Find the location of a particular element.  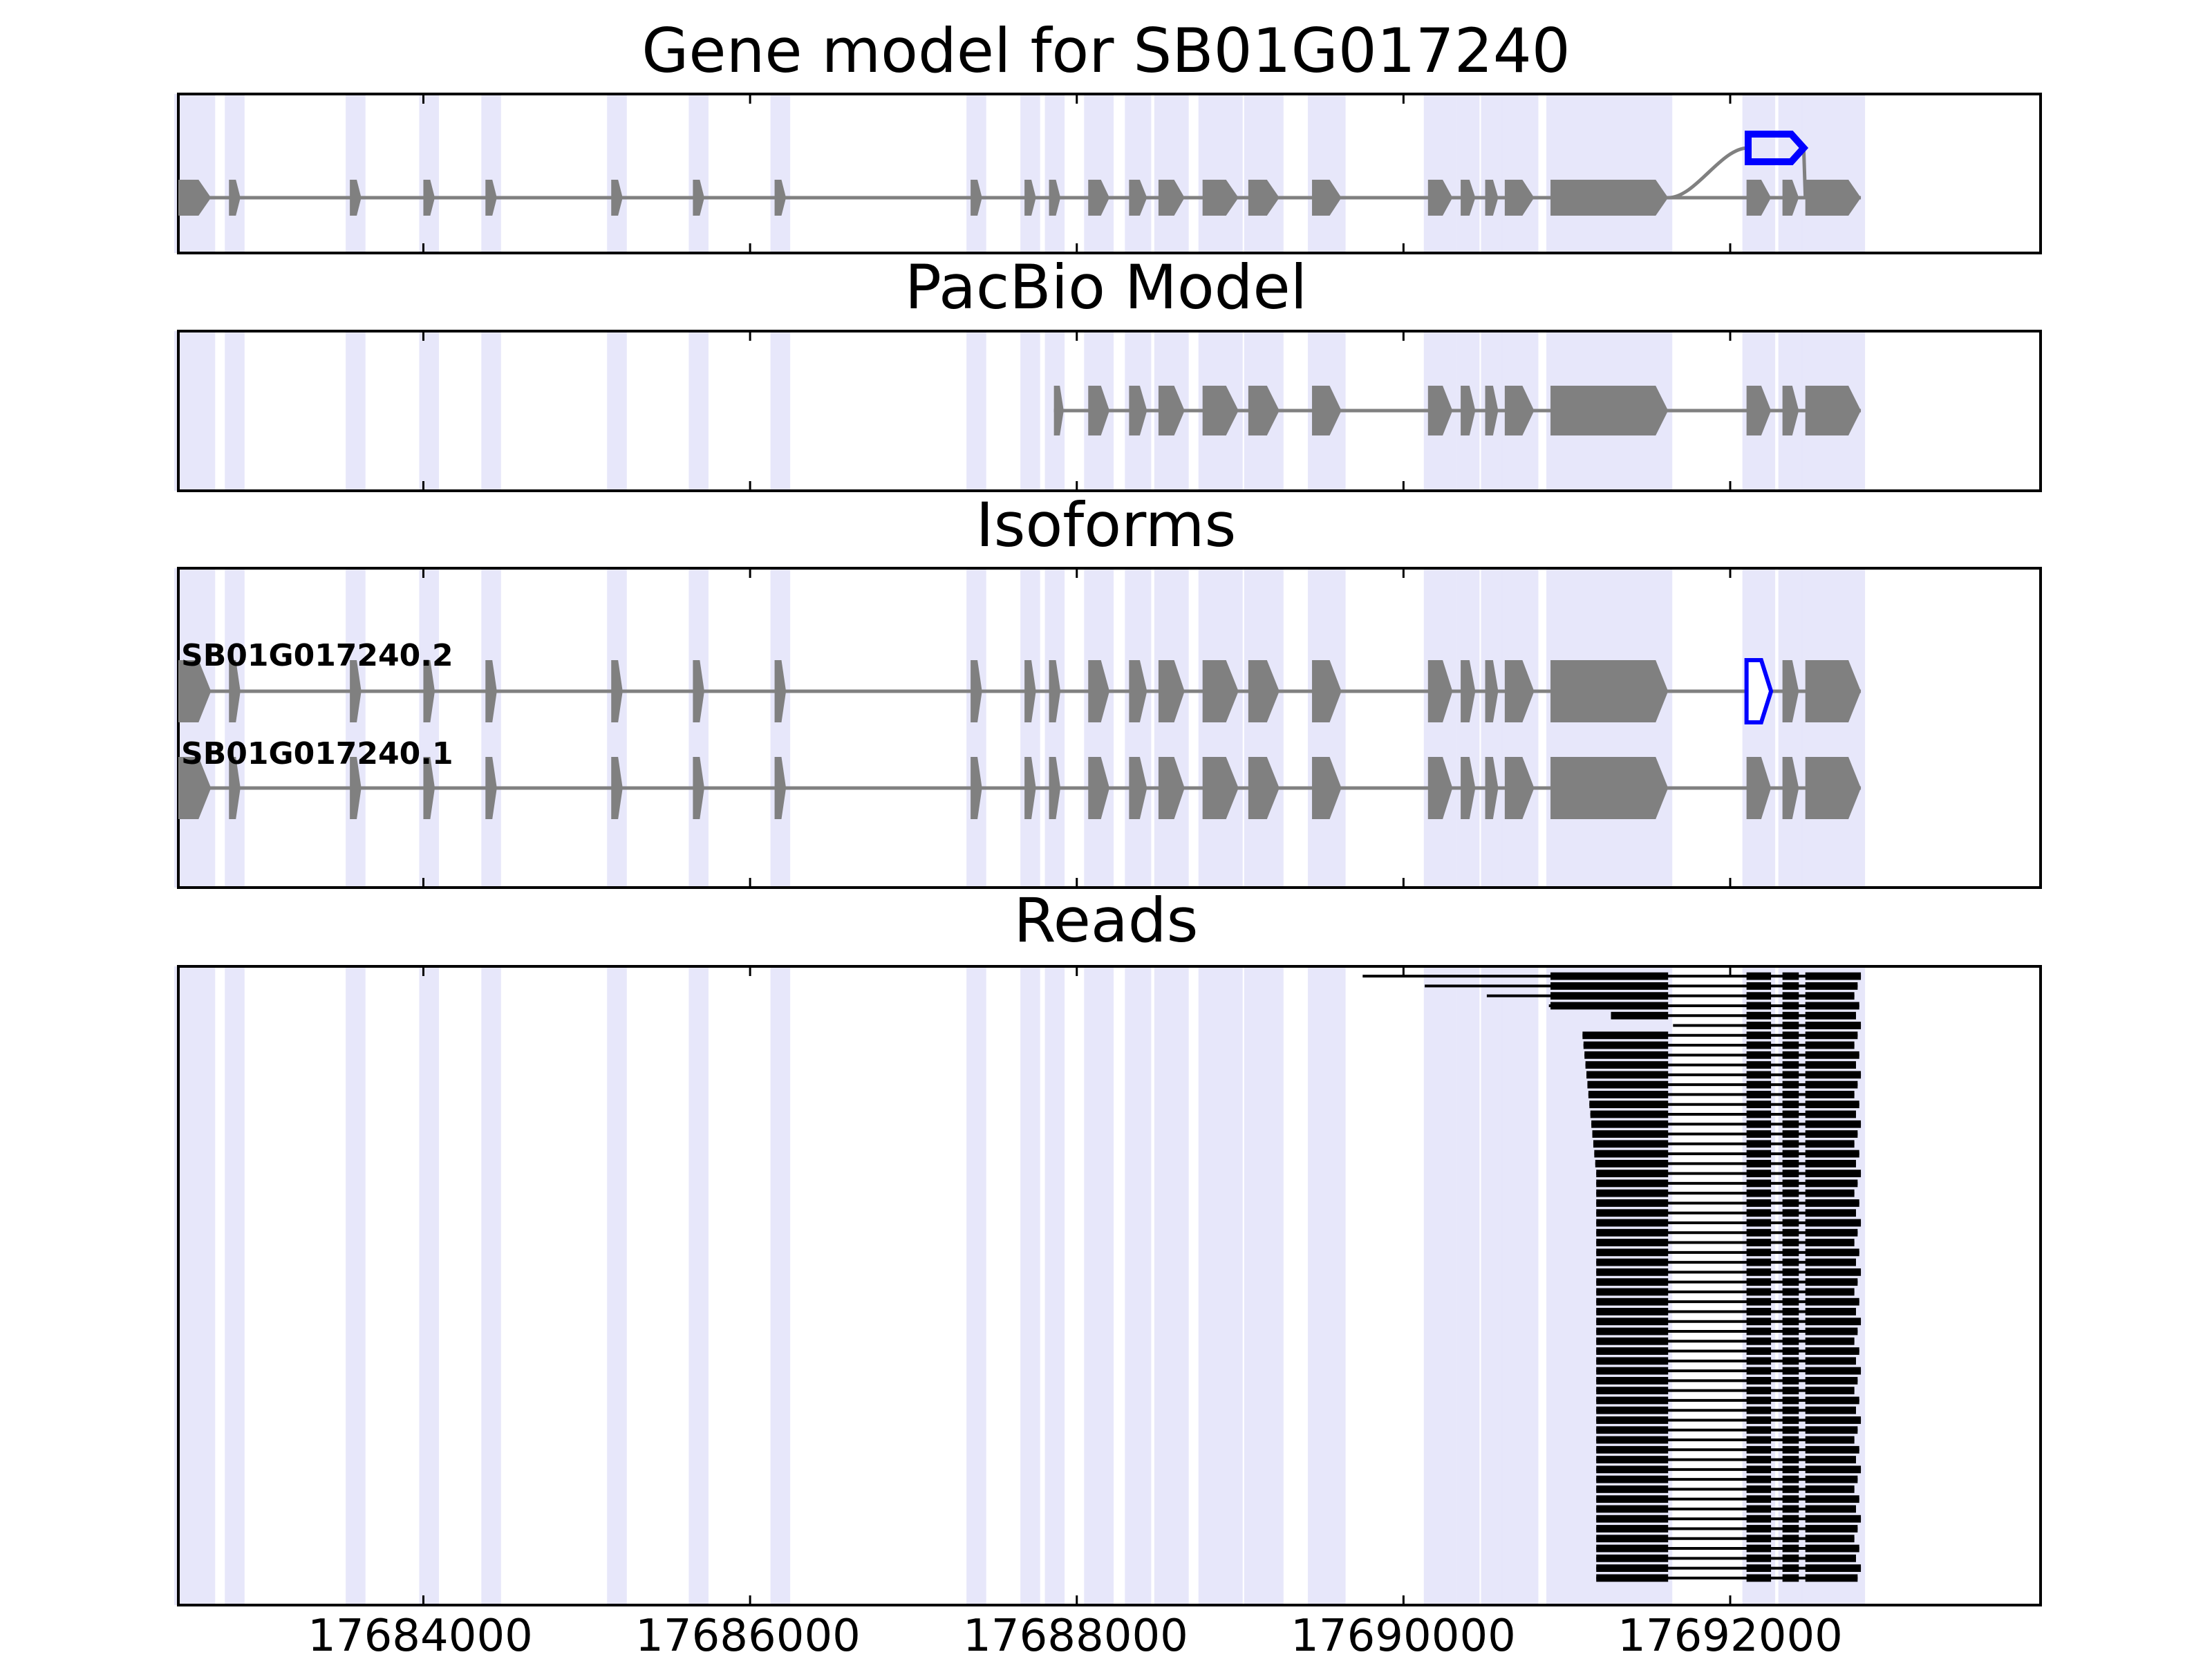

isoform-label-2: SB01G017240.2 is located at coordinates (317, 656).